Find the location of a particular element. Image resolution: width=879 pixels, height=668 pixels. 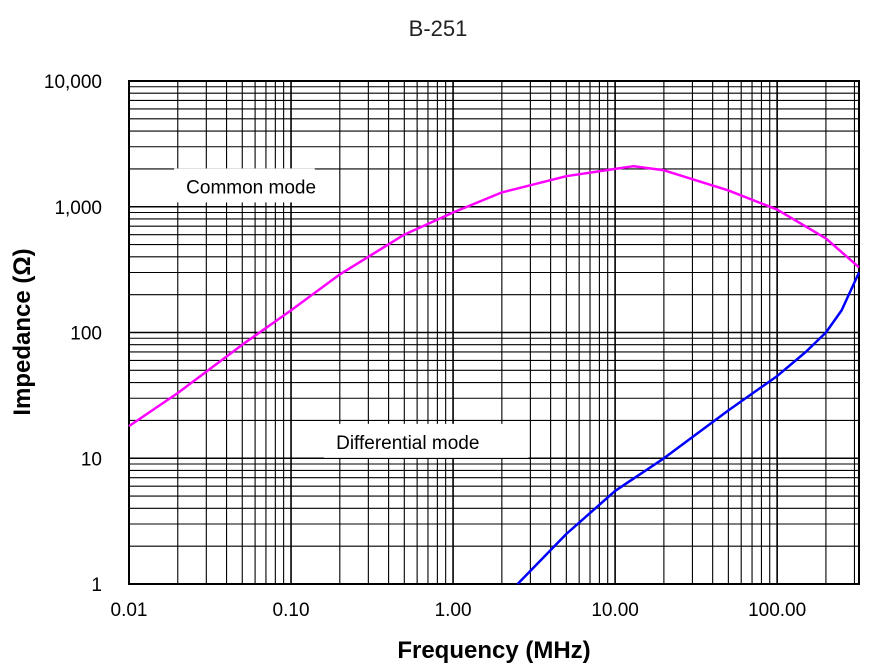

y-tick-label: 10,000 is located at coordinates (73, 82).